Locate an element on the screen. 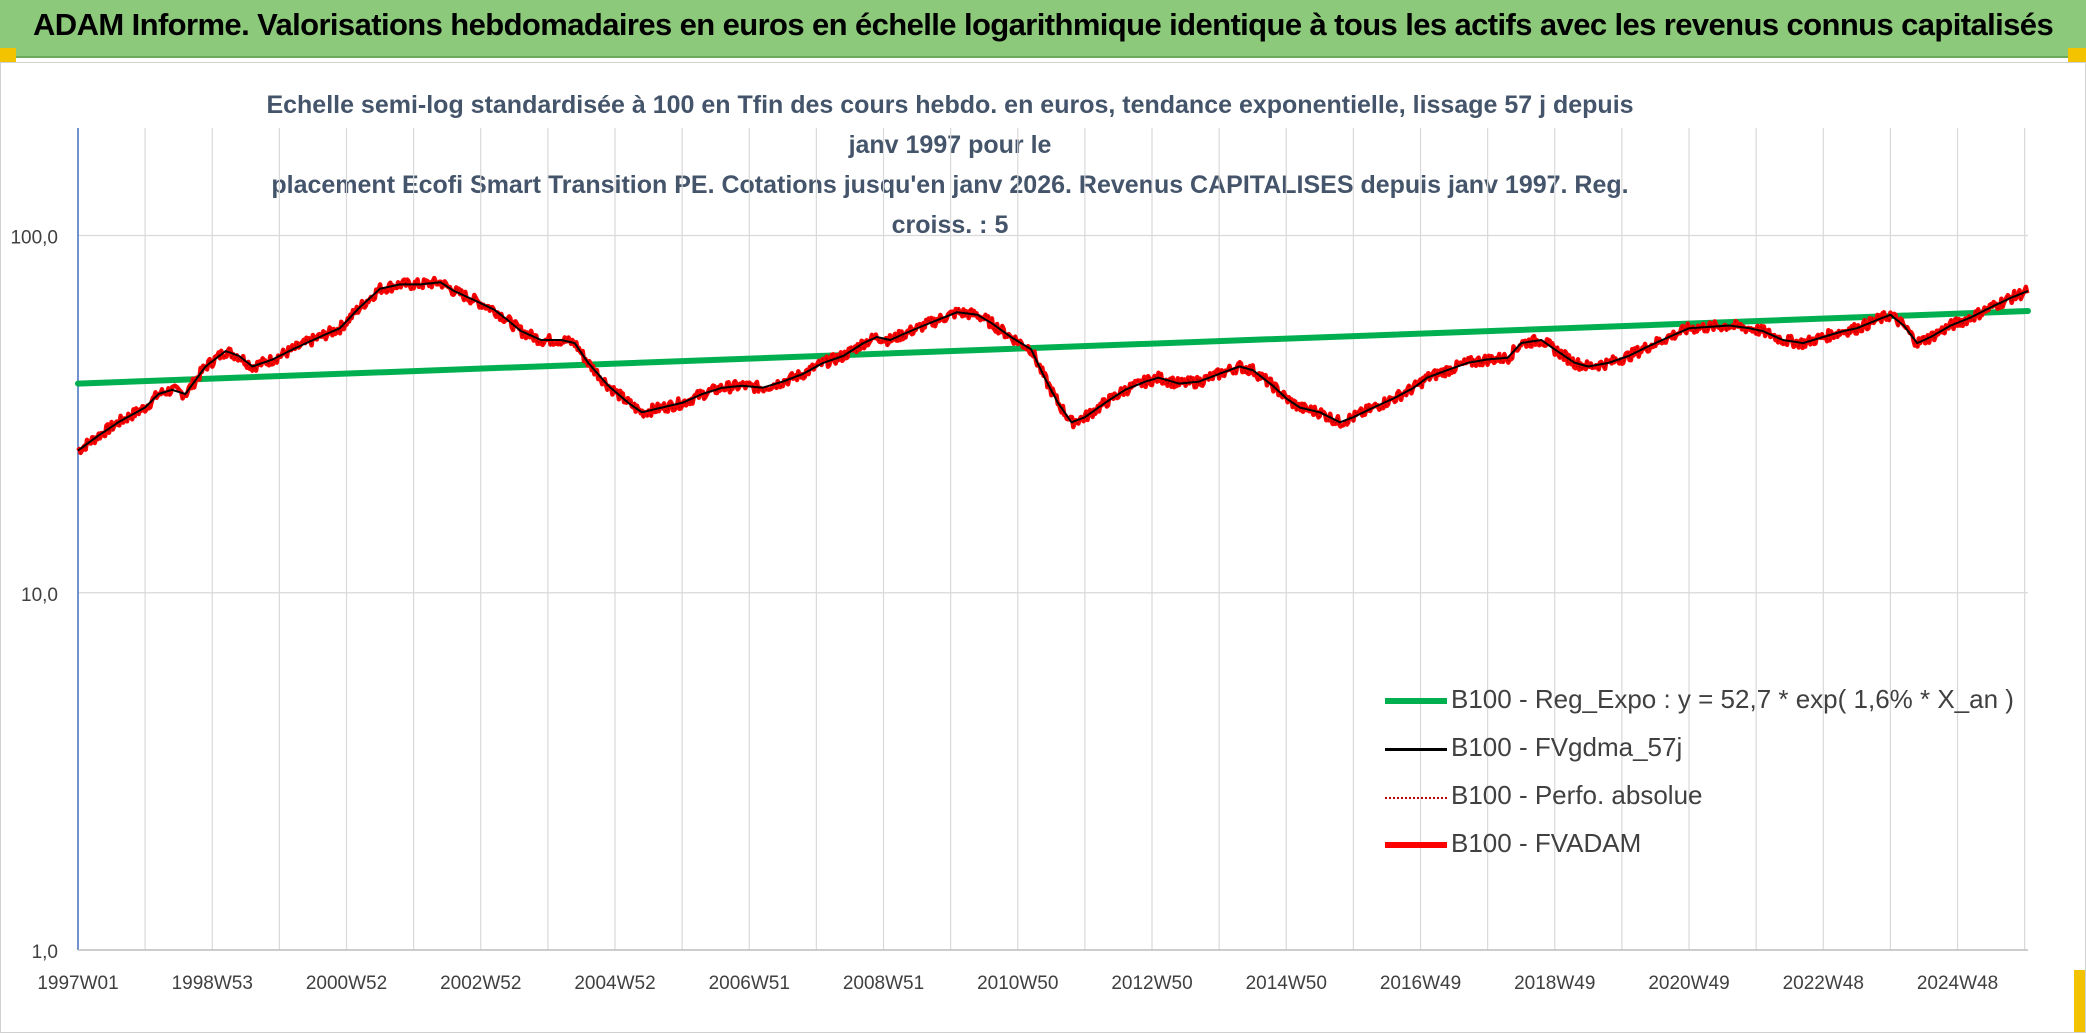 This screenshot has width=2086, height=1033. x-tick-label: 2022W48 is located at coordinates (1823, 983).